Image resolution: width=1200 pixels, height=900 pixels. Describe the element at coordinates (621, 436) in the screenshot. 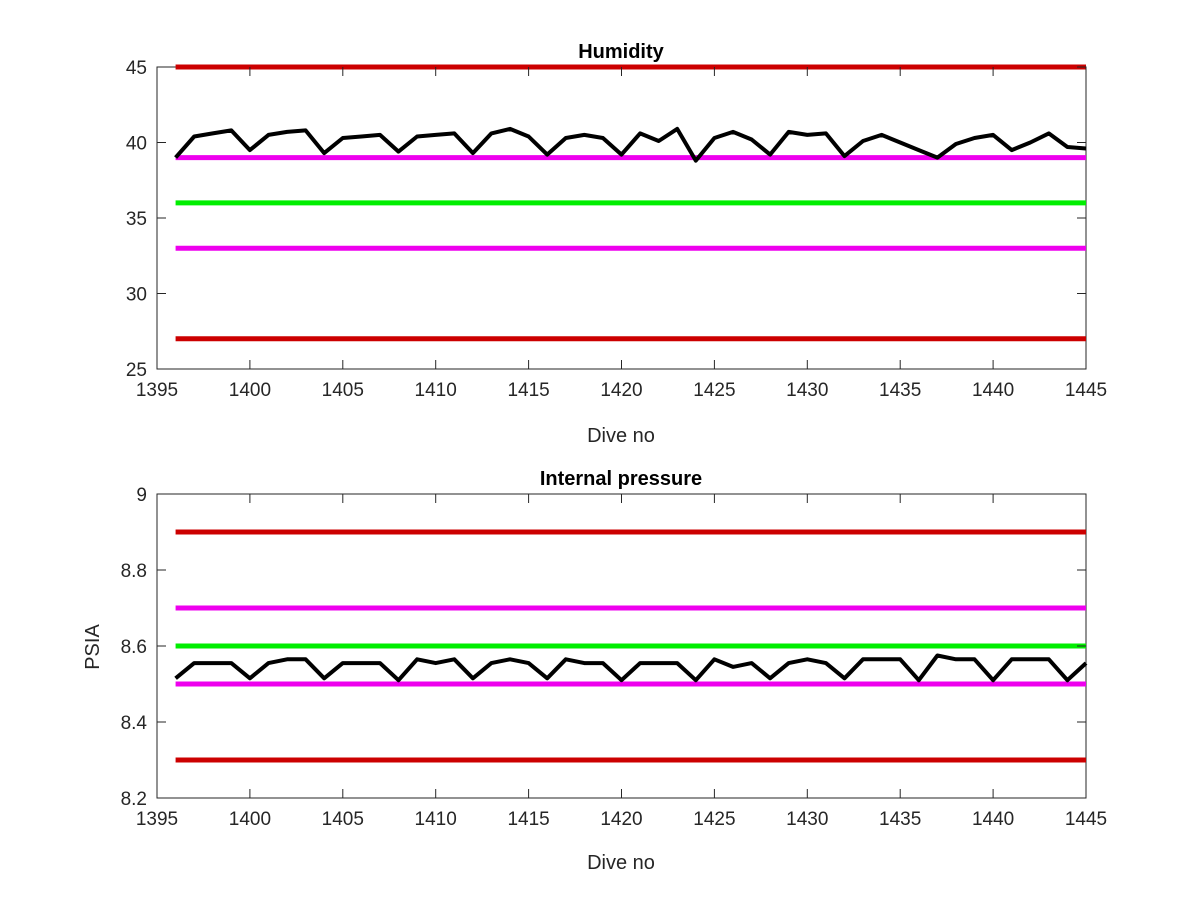

I see `humidity-xlabel: Dive no` at that location.